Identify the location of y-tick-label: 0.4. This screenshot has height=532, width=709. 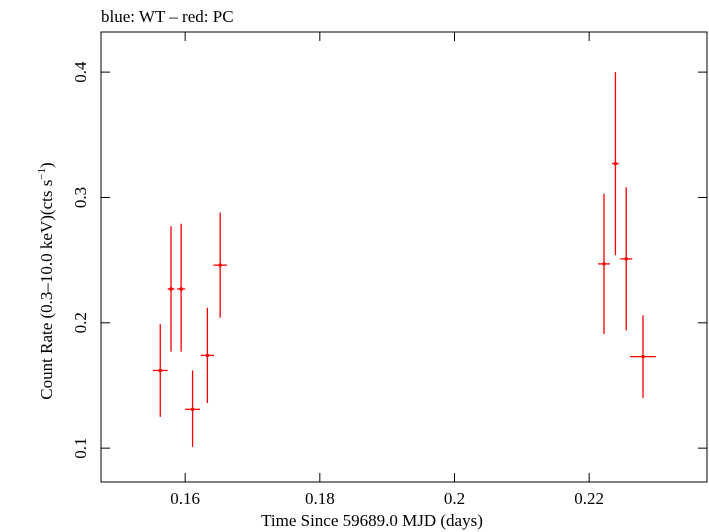
(80, 72).